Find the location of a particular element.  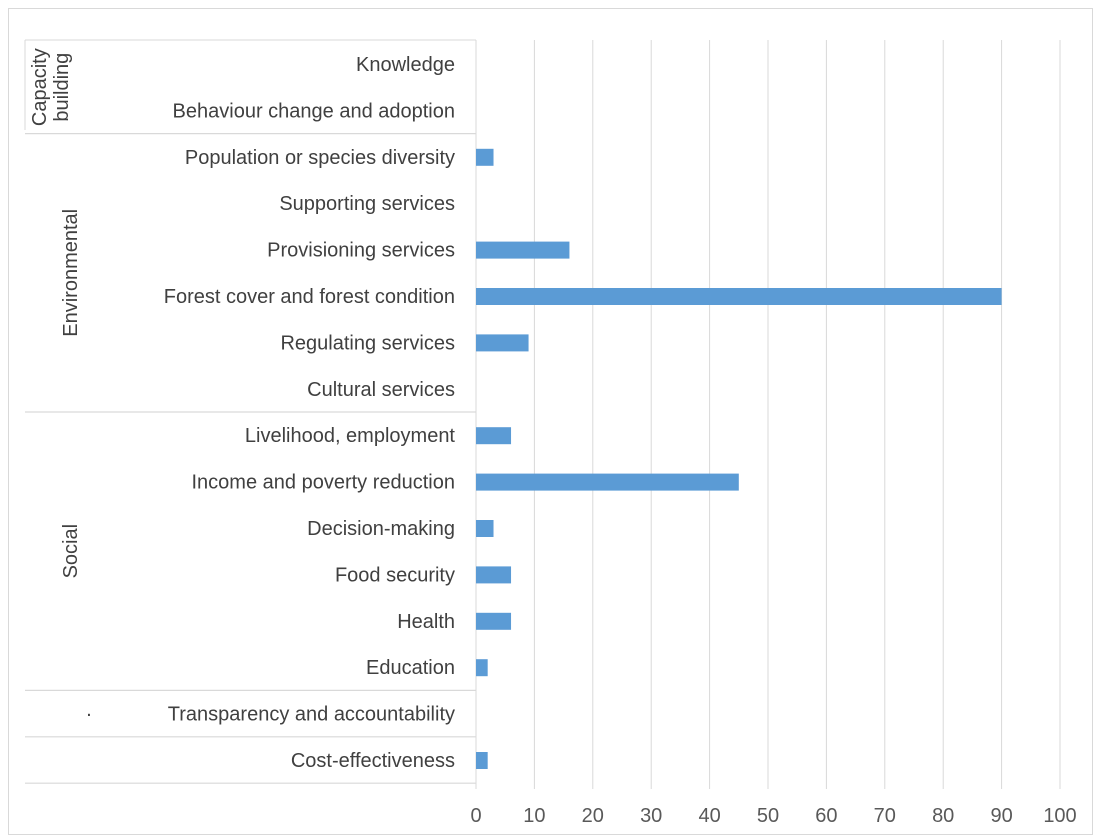

group-label-capacity-building: Capacitybuilding is located at coordinates (51, 87).